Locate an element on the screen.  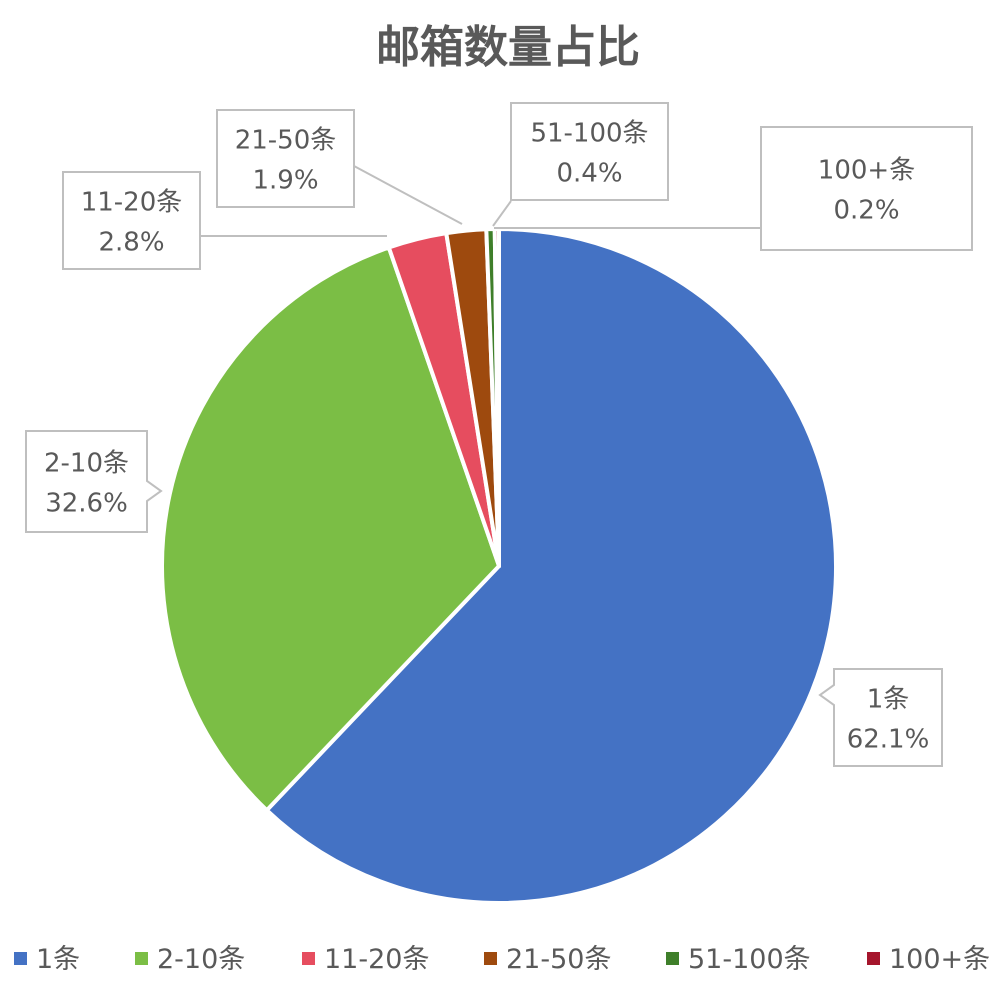
data-label-percent-51-100-4: 0.4% is located at coordinates (589, 174).